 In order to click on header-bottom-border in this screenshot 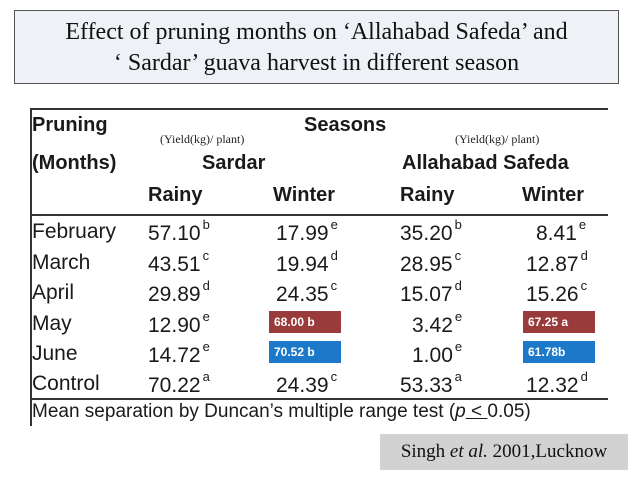, I will do `click(319, 215)`.